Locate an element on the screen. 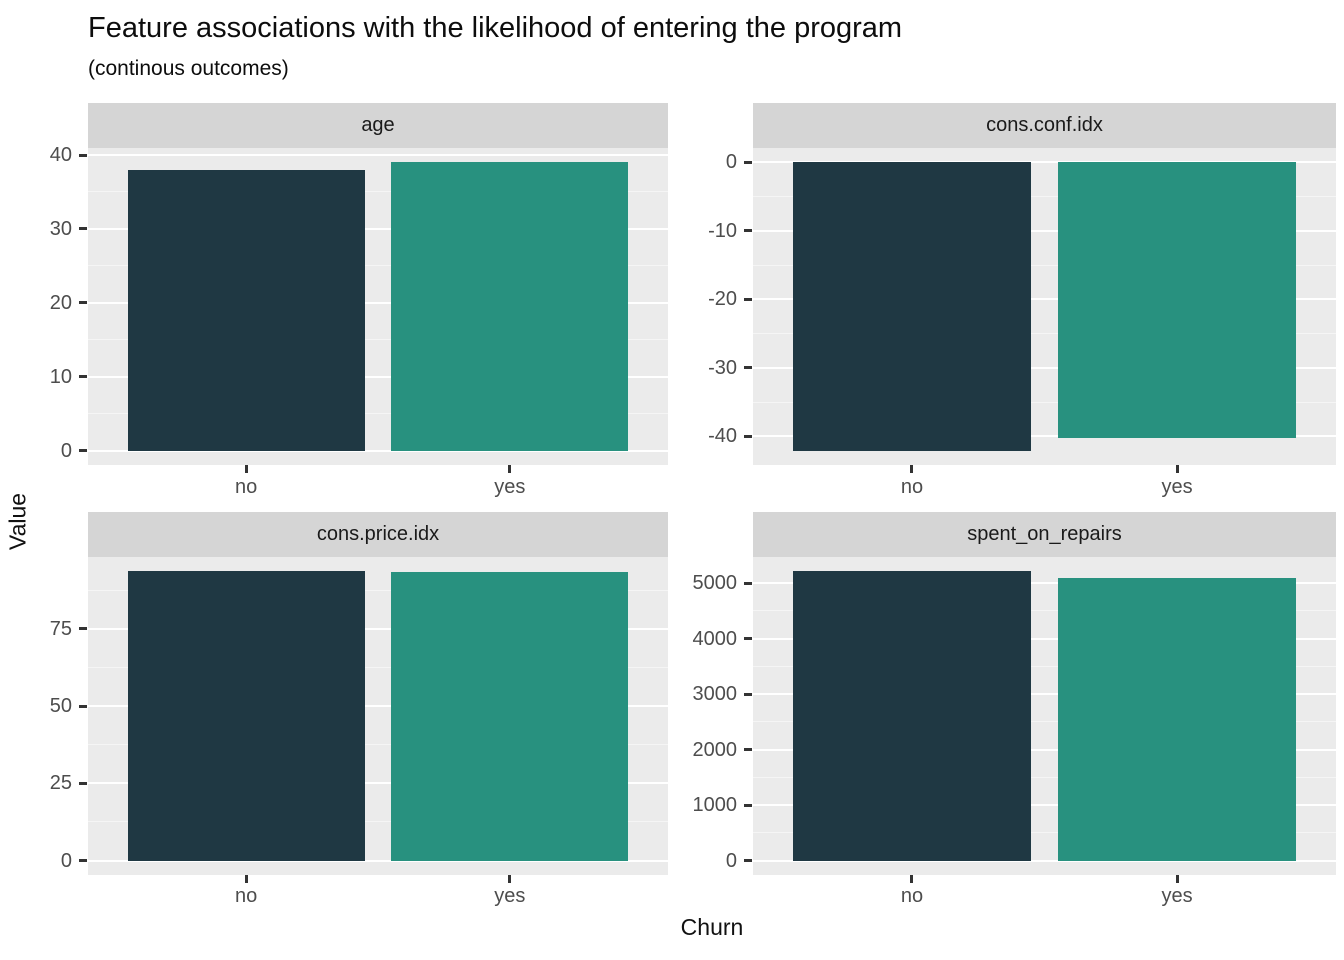  facet-title: spent_on_repairs is located at coordinates (1044, 534).